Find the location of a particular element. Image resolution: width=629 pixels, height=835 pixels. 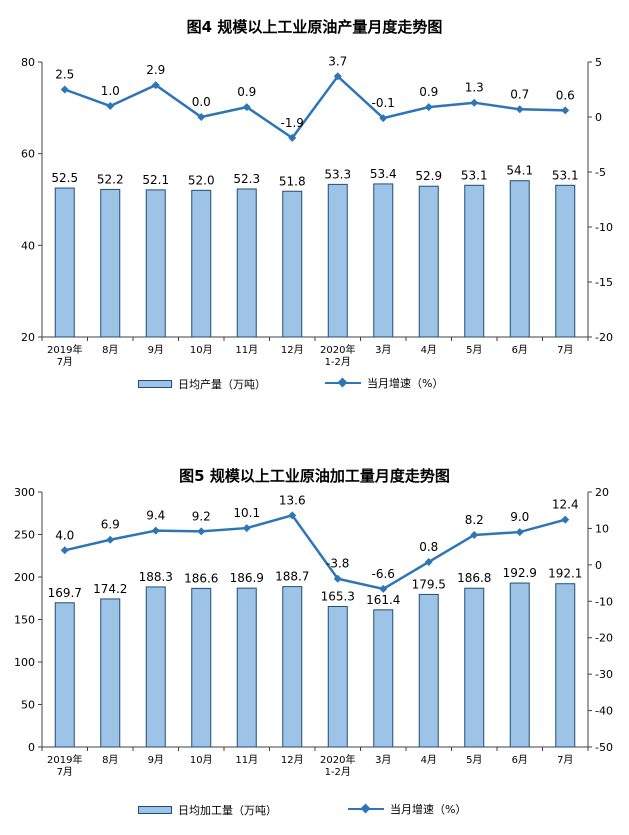

right-axis-tick-label: 20 is located at coordinates (602, 492).